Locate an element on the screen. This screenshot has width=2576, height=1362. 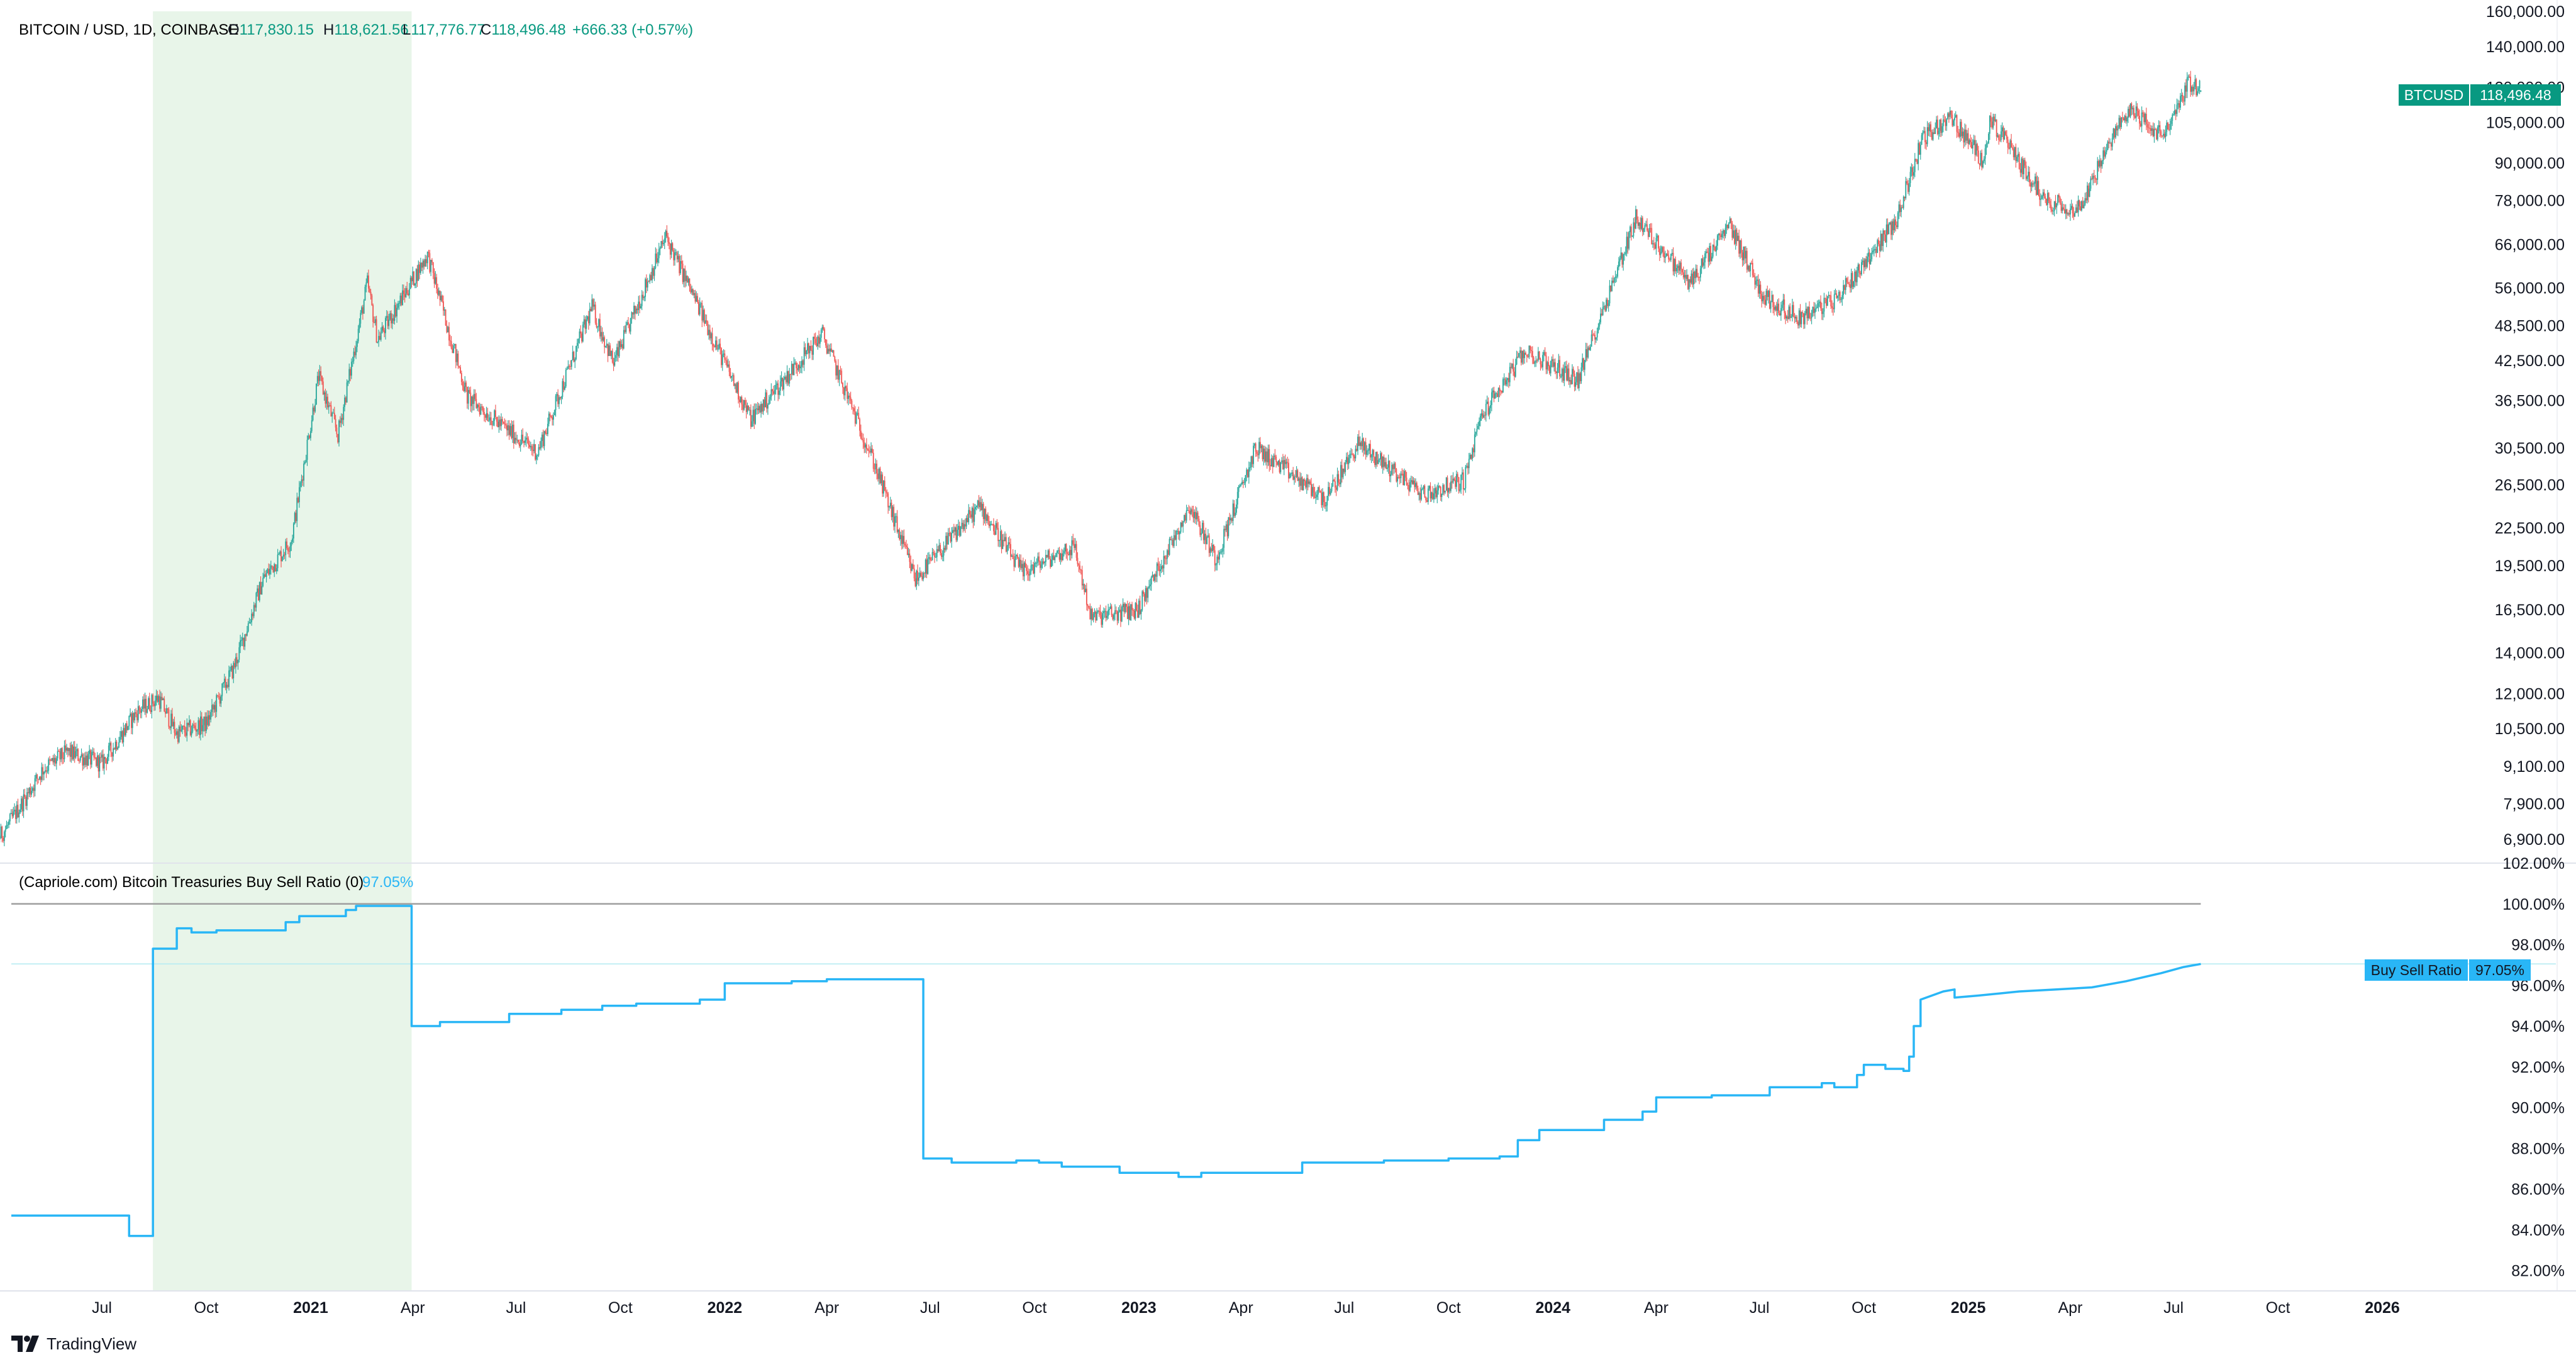
ratio-y-tick-label: 102.00% is located at coordinates (2533, 864).